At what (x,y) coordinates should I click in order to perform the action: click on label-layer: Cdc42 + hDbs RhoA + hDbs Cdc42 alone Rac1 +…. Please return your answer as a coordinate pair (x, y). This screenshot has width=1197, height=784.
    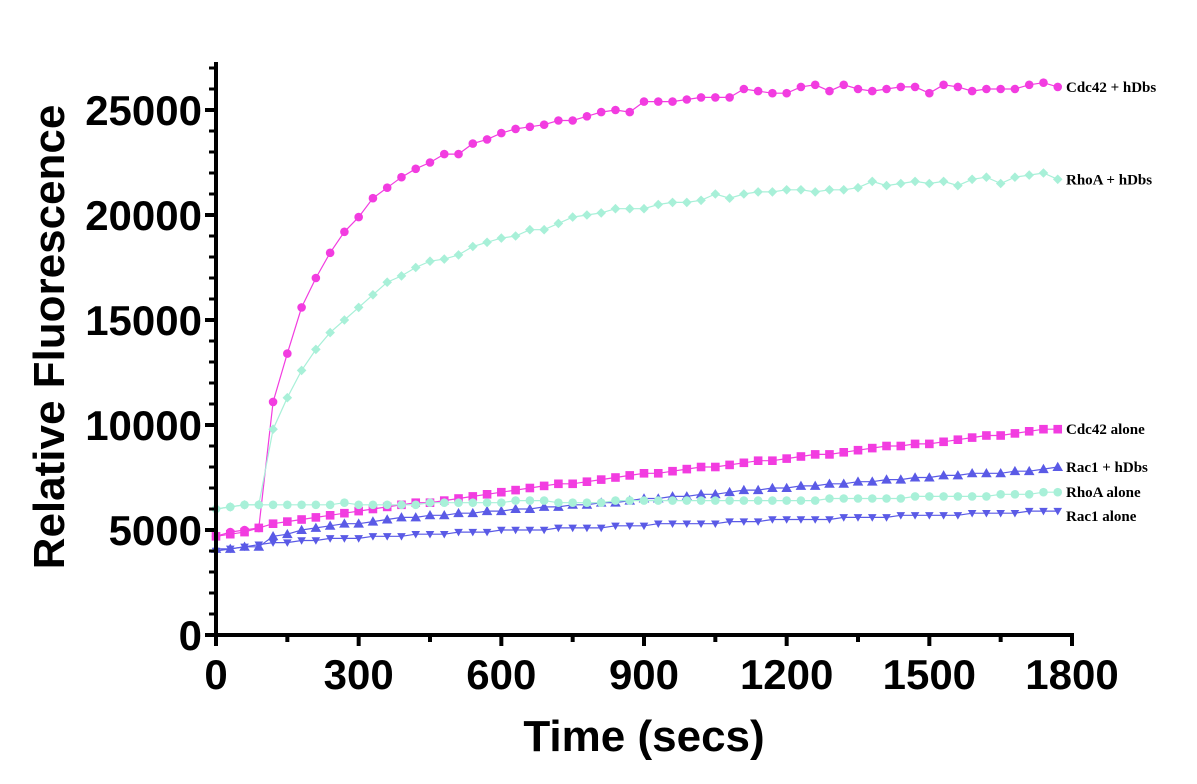
    Looking at the image, I should click on (1111, 302).